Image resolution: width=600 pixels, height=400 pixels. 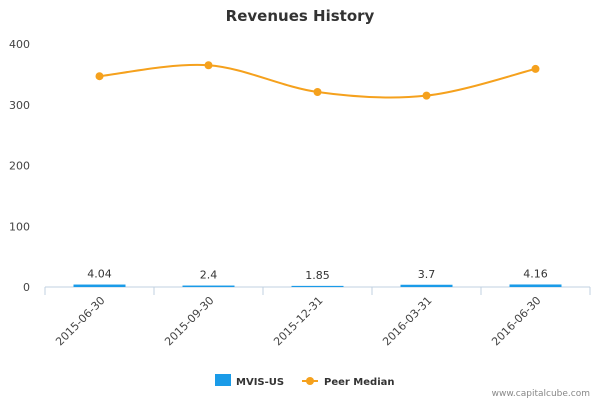 What do you see at coordinates (516, 321) in the screenshot?
I see `x-tick-label: 2016-06-30` at bounding box center [516, 321].